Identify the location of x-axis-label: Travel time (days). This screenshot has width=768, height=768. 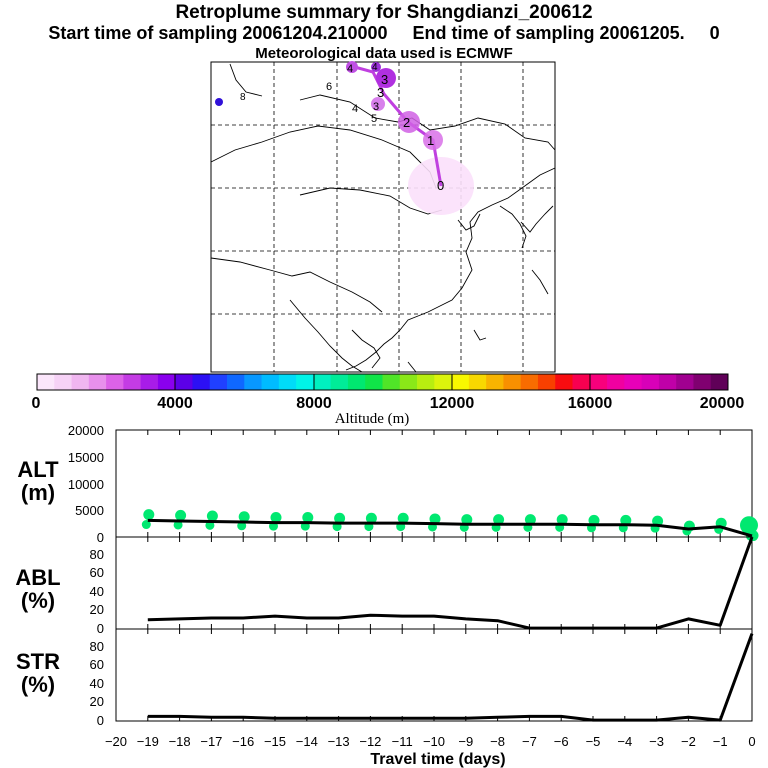
(437, 759).